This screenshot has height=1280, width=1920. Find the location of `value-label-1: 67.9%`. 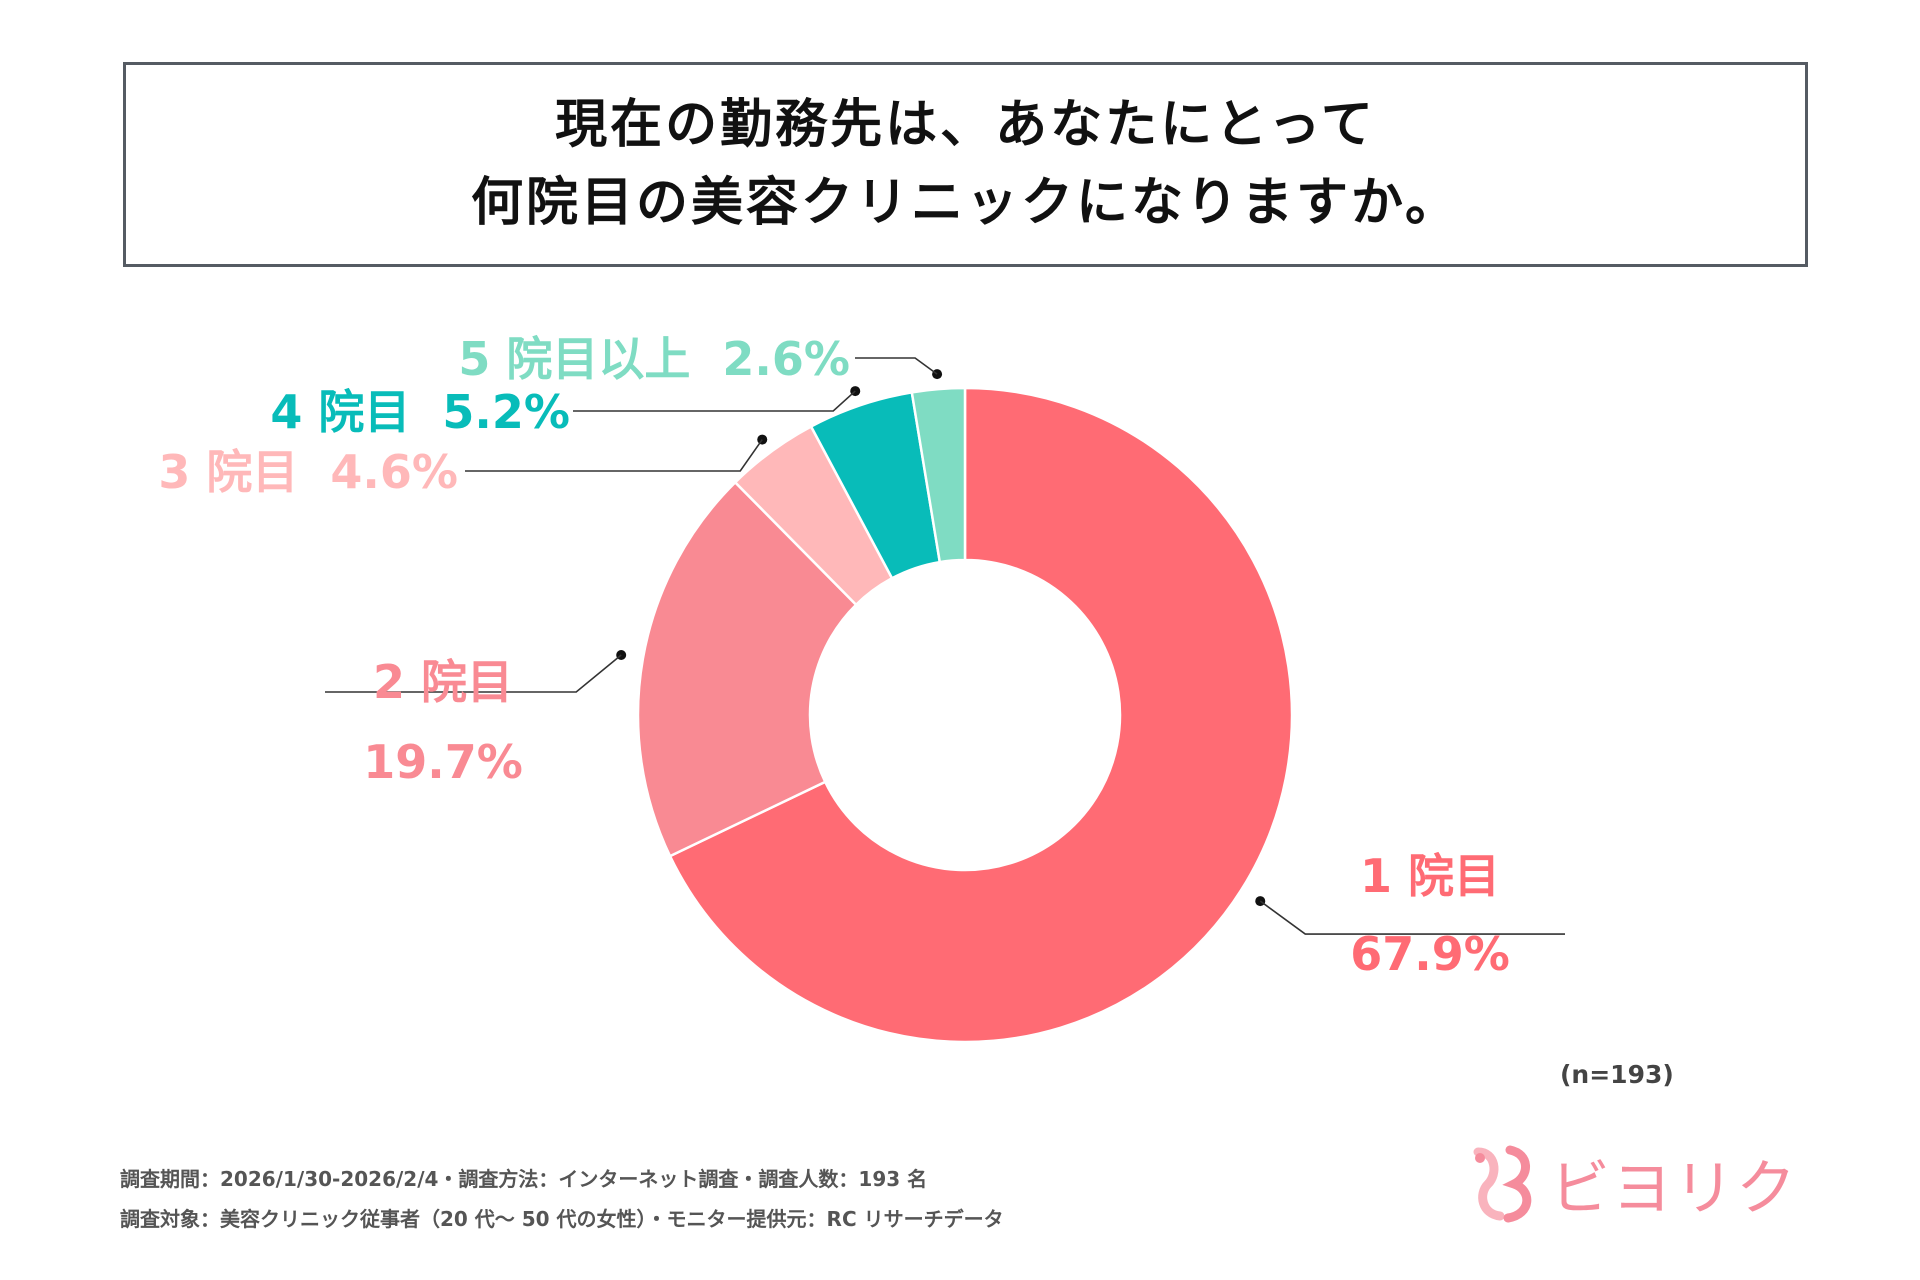

value-label-1: 67.9% is located at coordinates (1430, 954).